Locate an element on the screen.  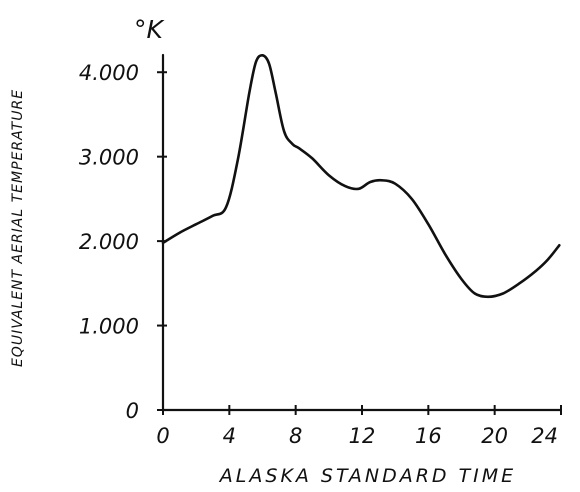
y-axis-title: EQUIVALENT AERIAL TEMPERATURE is located at coordinates (18, 228).